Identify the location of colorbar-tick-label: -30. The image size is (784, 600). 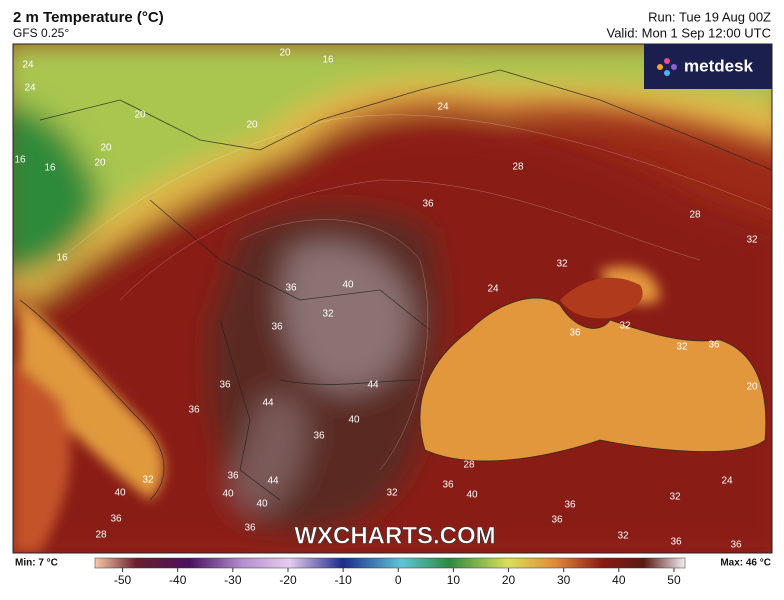
(233, 580).